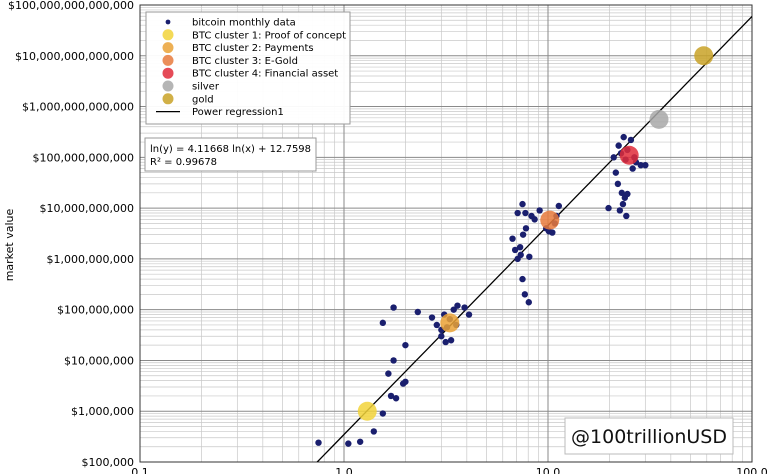 This screenshot has width=768, height=474. Describe the element at coordinates (238, 112) in the screenshot. I see `legend-label: Power regression1` at that location.